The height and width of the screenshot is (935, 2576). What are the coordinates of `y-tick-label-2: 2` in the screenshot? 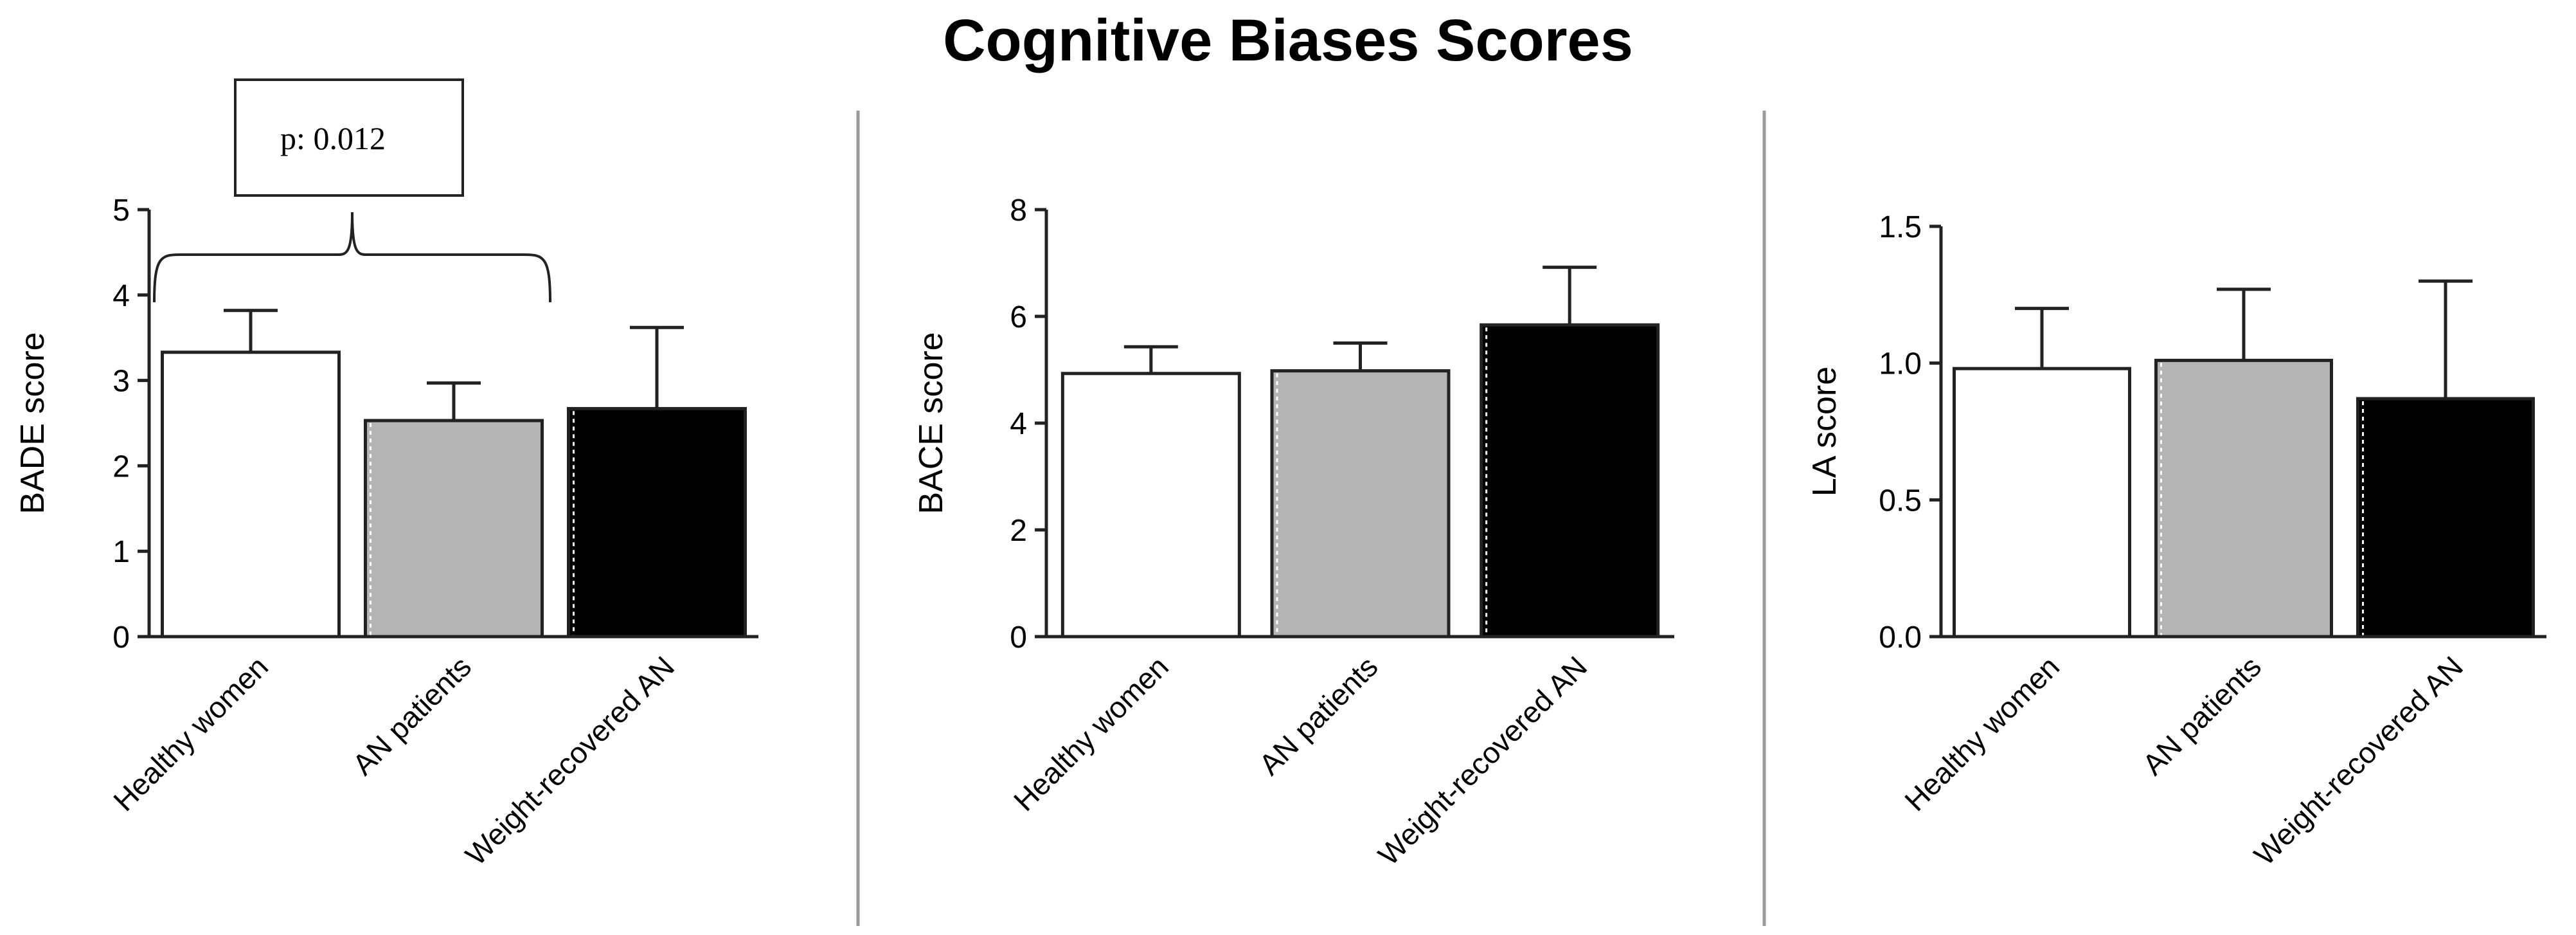 It's located at (1018, 531).